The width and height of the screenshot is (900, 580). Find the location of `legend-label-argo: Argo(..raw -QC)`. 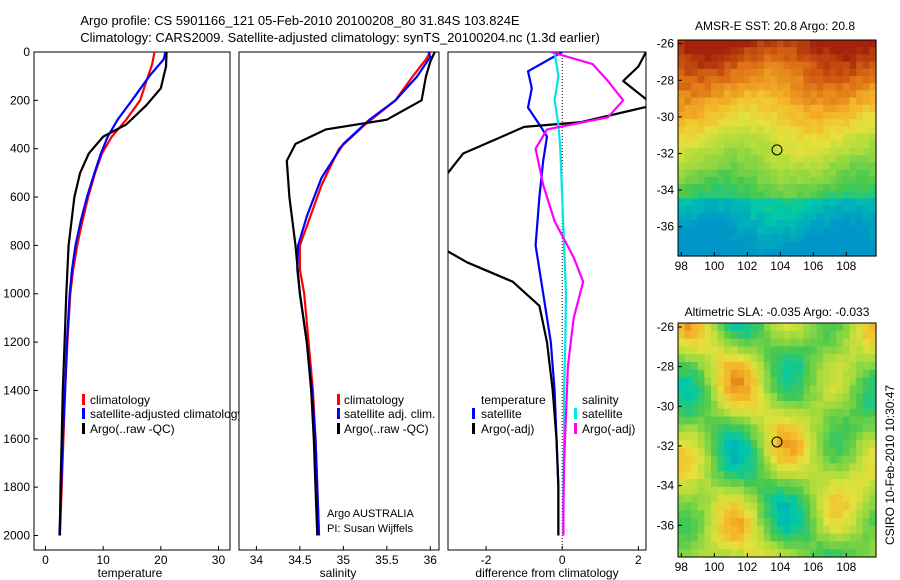

legend-label-argo: Argo(..raw -QC) is located at coordinates (132, 429).